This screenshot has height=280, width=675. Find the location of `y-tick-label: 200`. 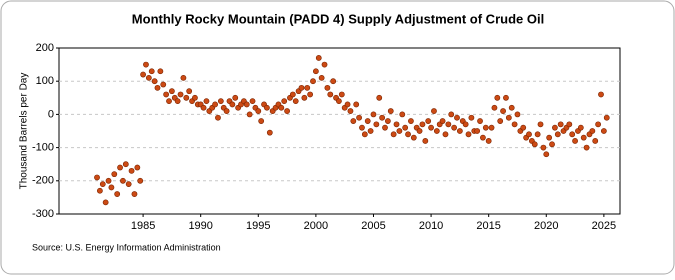

y-tick-label: 200 is located at coordinates (45, 48).